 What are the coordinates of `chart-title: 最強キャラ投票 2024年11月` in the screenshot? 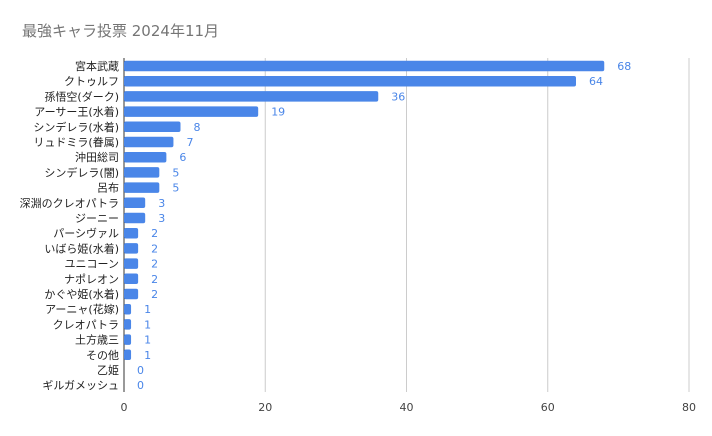 It's located at (121, 31).